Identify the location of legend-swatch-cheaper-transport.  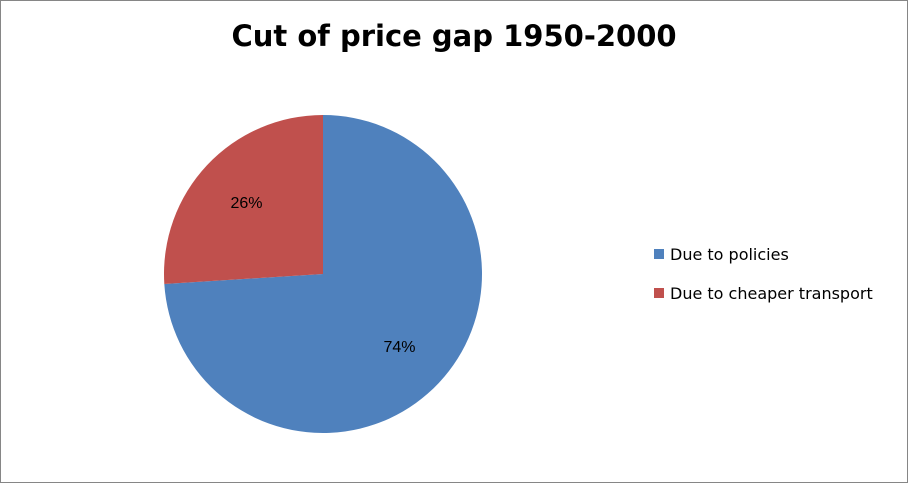
(659, 293).